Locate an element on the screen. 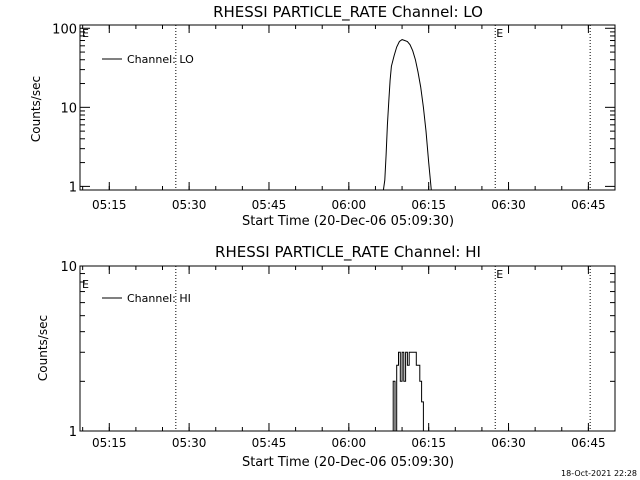 The width and height of the screenshot is (640, 480). chart-lo-xtick-label: 05:45 is located at coordinates (269, 205).